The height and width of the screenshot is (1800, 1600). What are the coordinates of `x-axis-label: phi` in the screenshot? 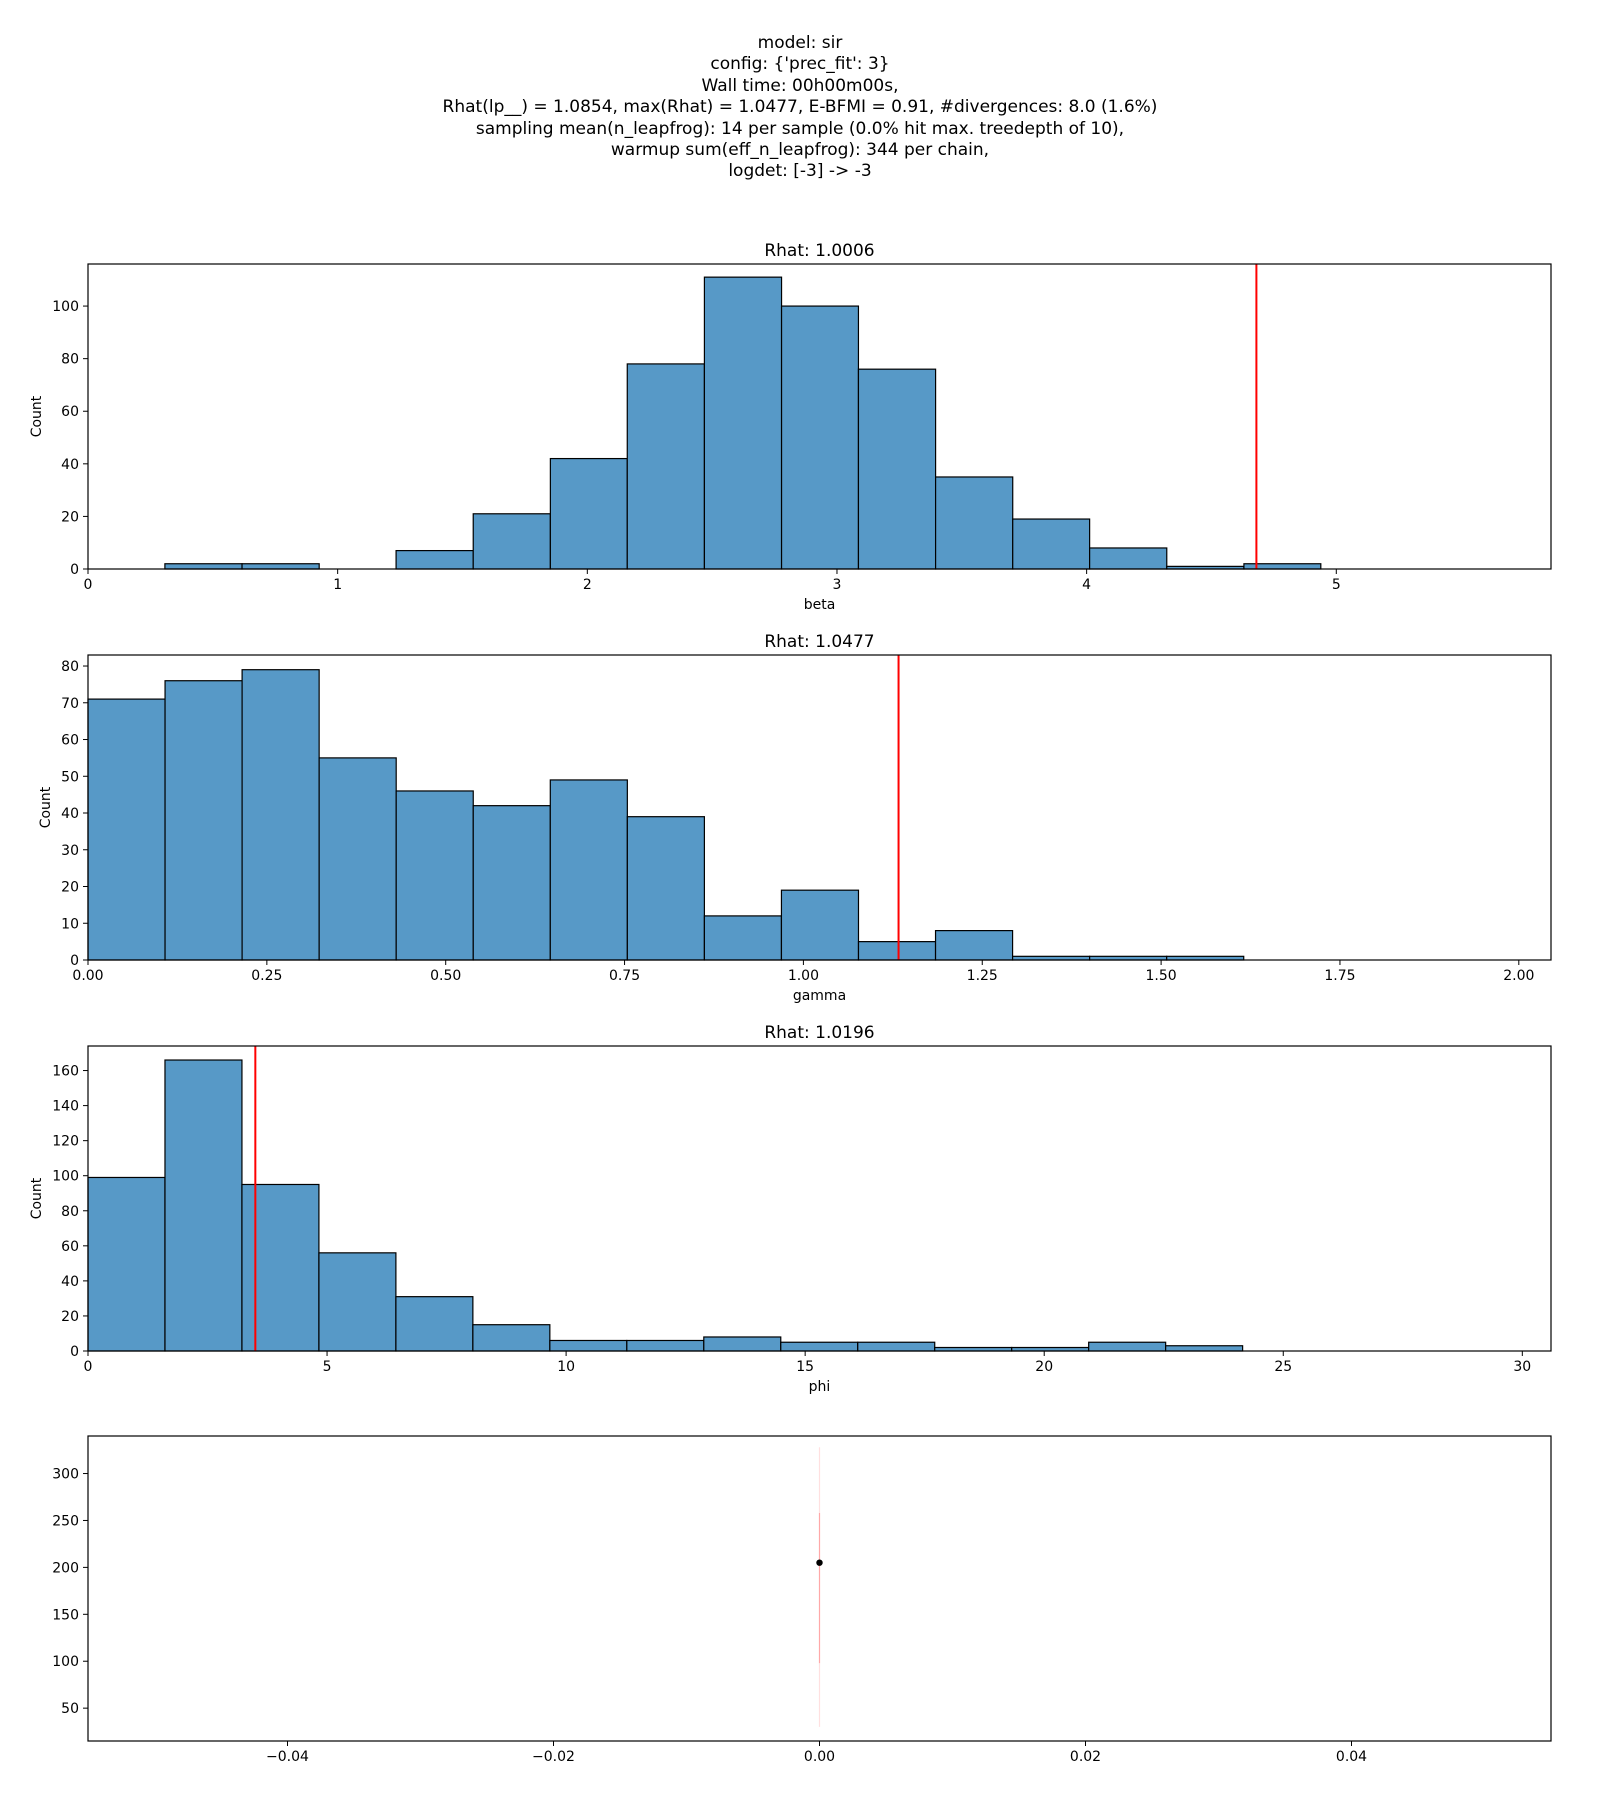 It's located at (820, 1387).